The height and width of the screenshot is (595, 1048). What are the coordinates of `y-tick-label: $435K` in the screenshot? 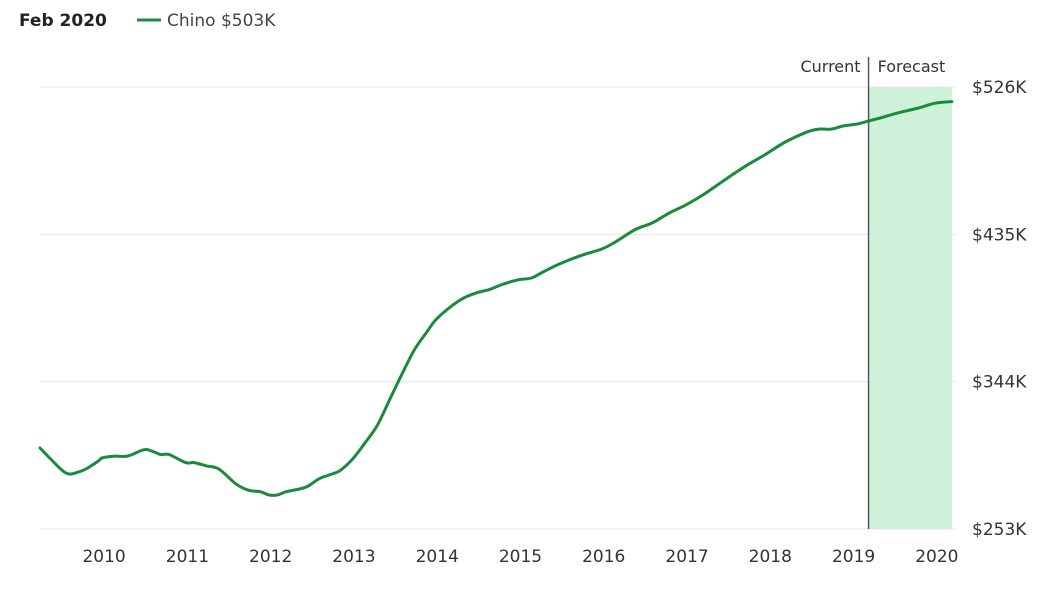 It's located at (999, 235).